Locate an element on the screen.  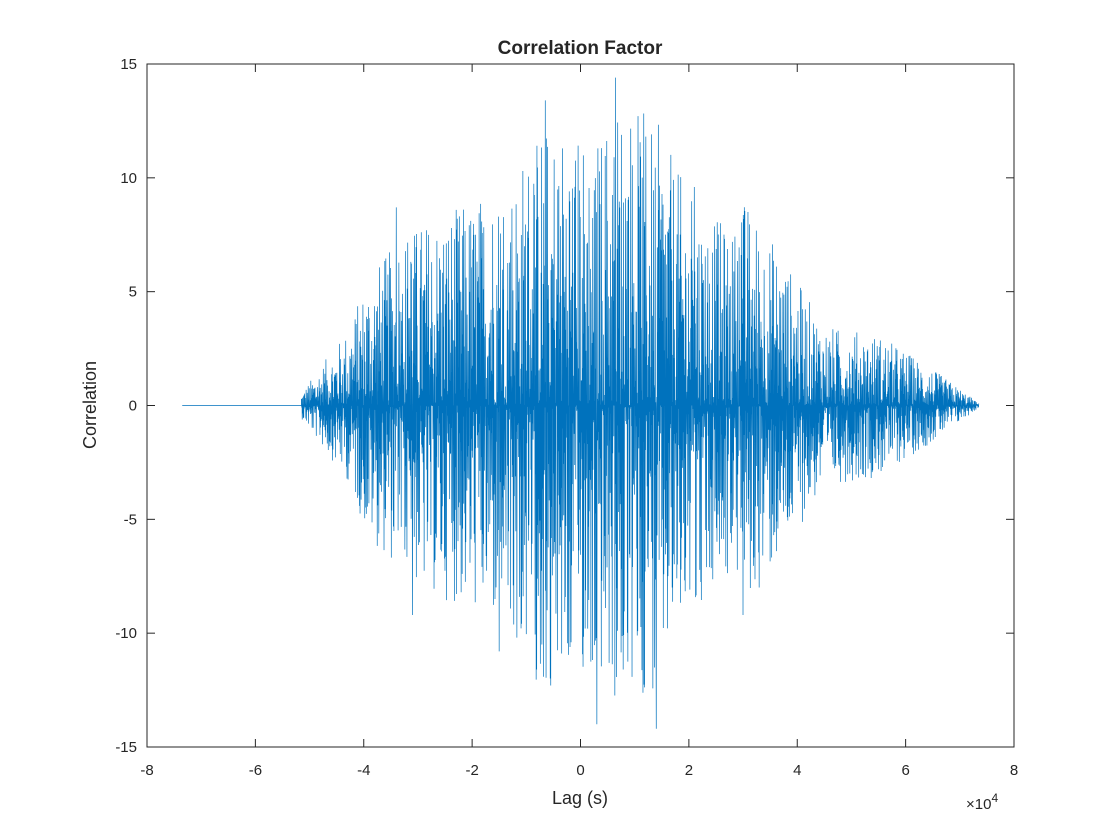
x-tick-label: 4 is located at coordinates (797, 770).